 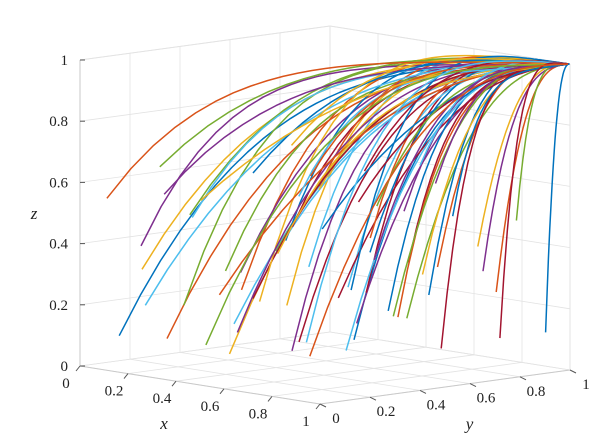 I want to click on x-tick-3: 0.6, so click(x=210, y=407).